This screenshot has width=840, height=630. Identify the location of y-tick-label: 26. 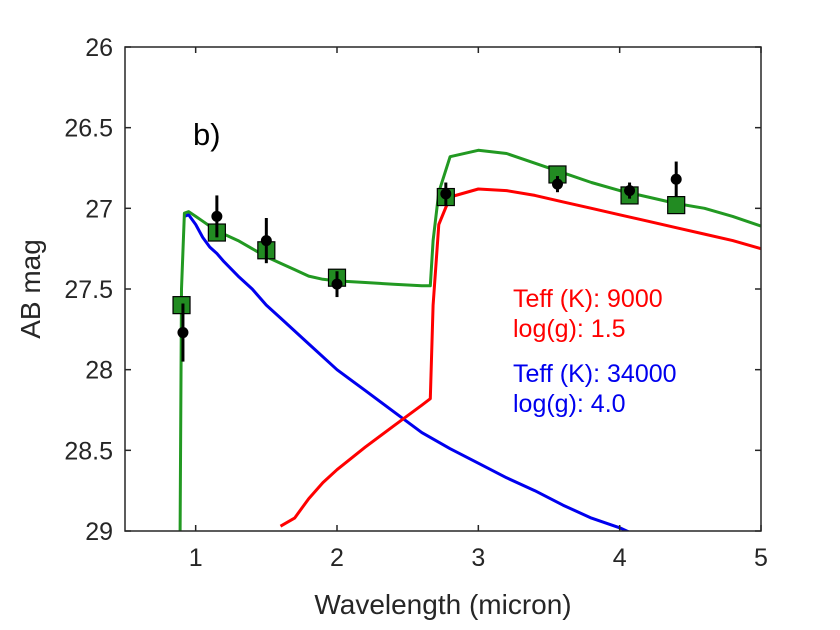
(99, 48).